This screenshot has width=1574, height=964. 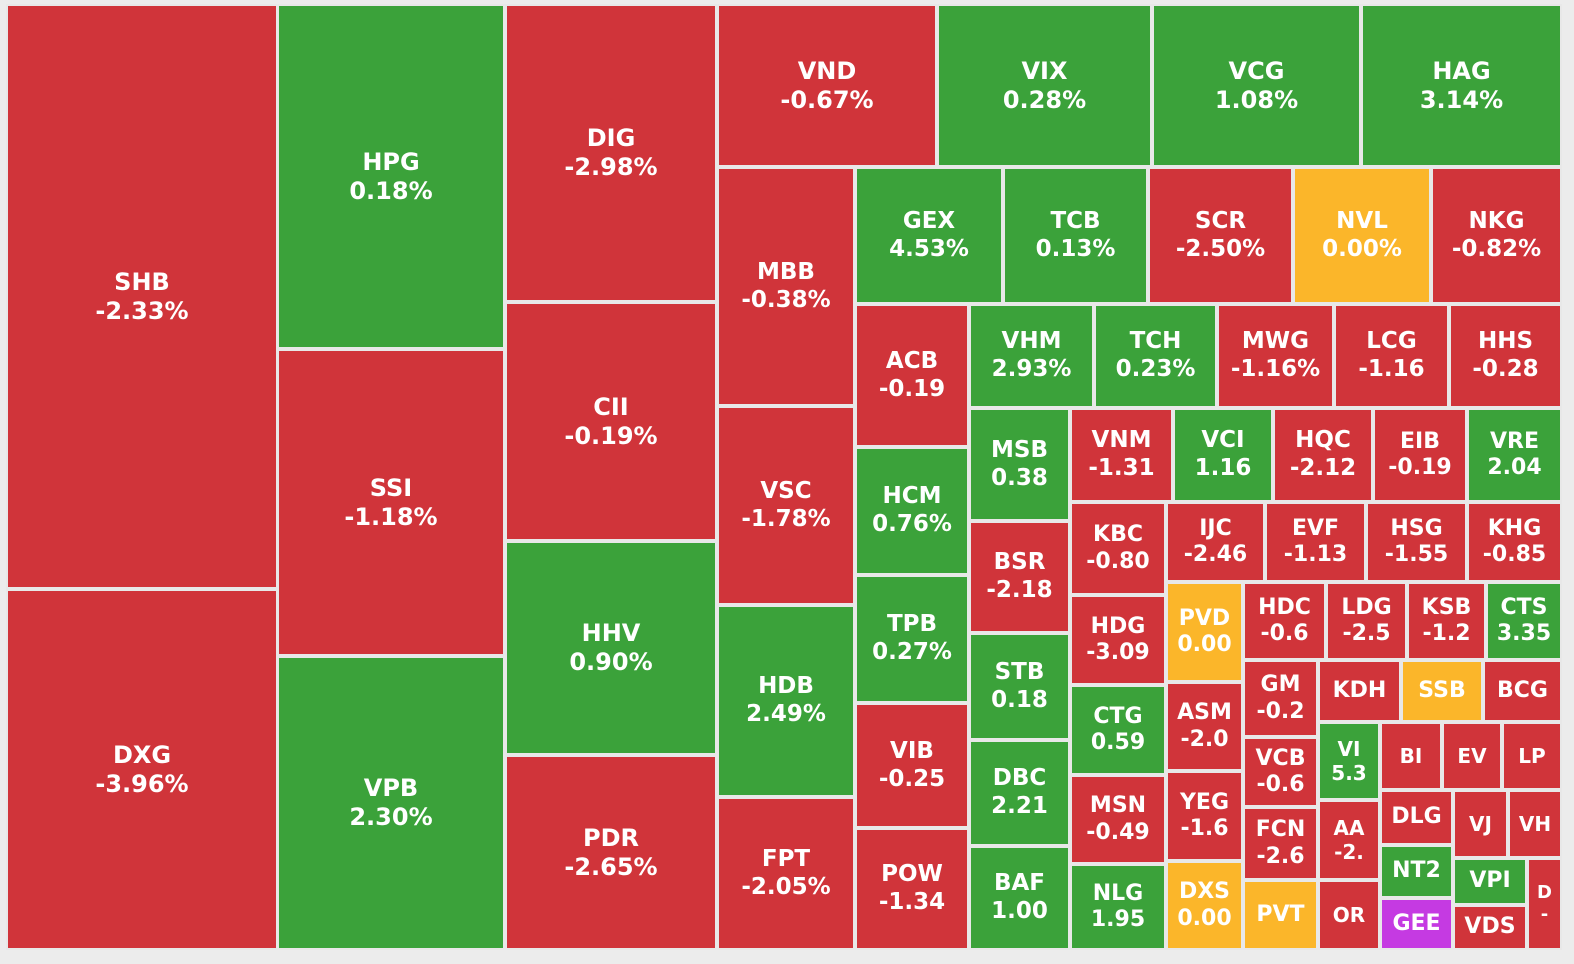 What do you see at coordinates (1514, 455) in the screenshot?
I see `tile-vre: VRE 2.04` at bounding box center [1514, 455].